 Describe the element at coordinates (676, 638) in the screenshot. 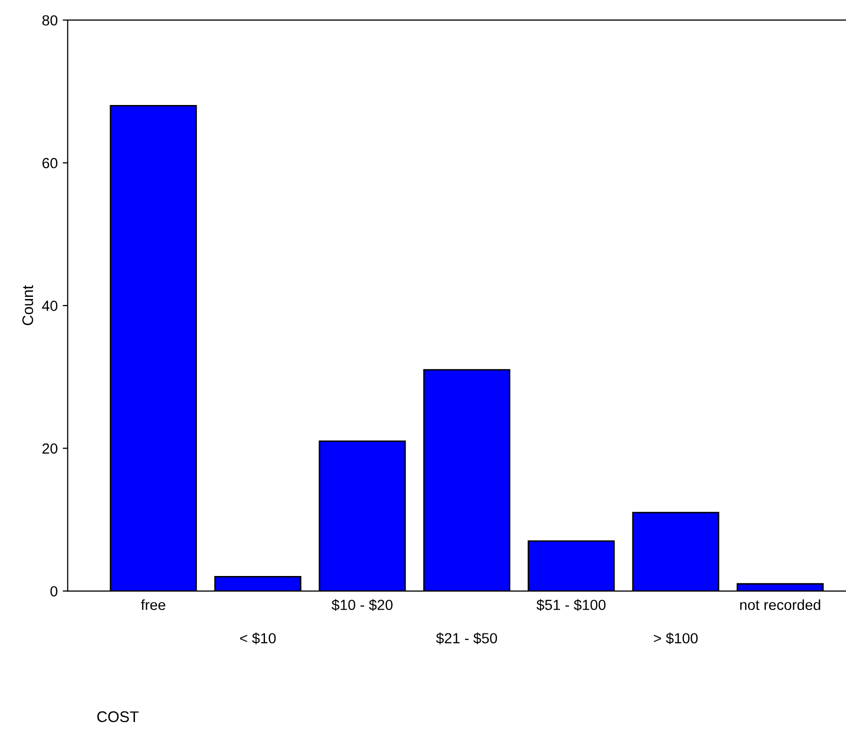

I see `x-tick-label: > $100` at that location.